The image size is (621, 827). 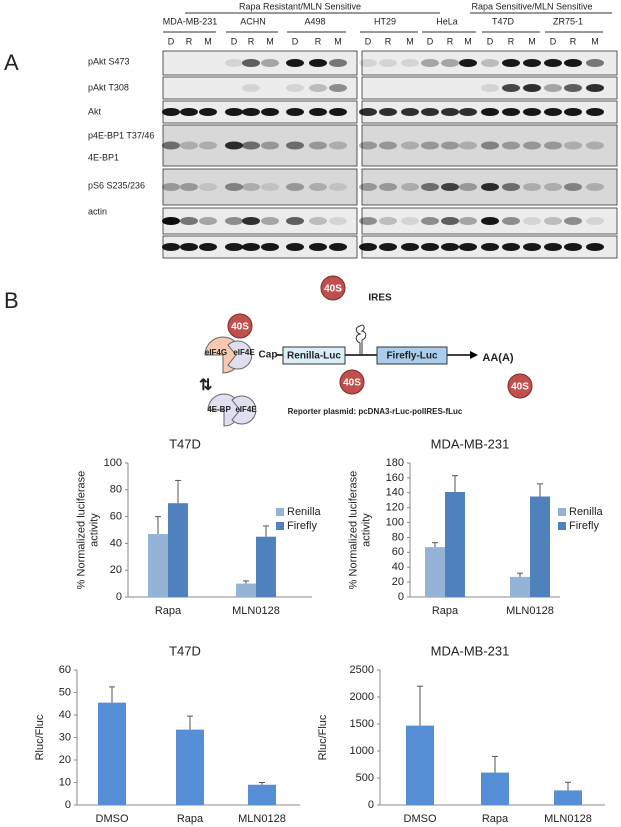 What do you see at coordinates (568, 819) in the screenshot?
I see `x-tick-label: MLN0128` at bounding box center [568, 819].